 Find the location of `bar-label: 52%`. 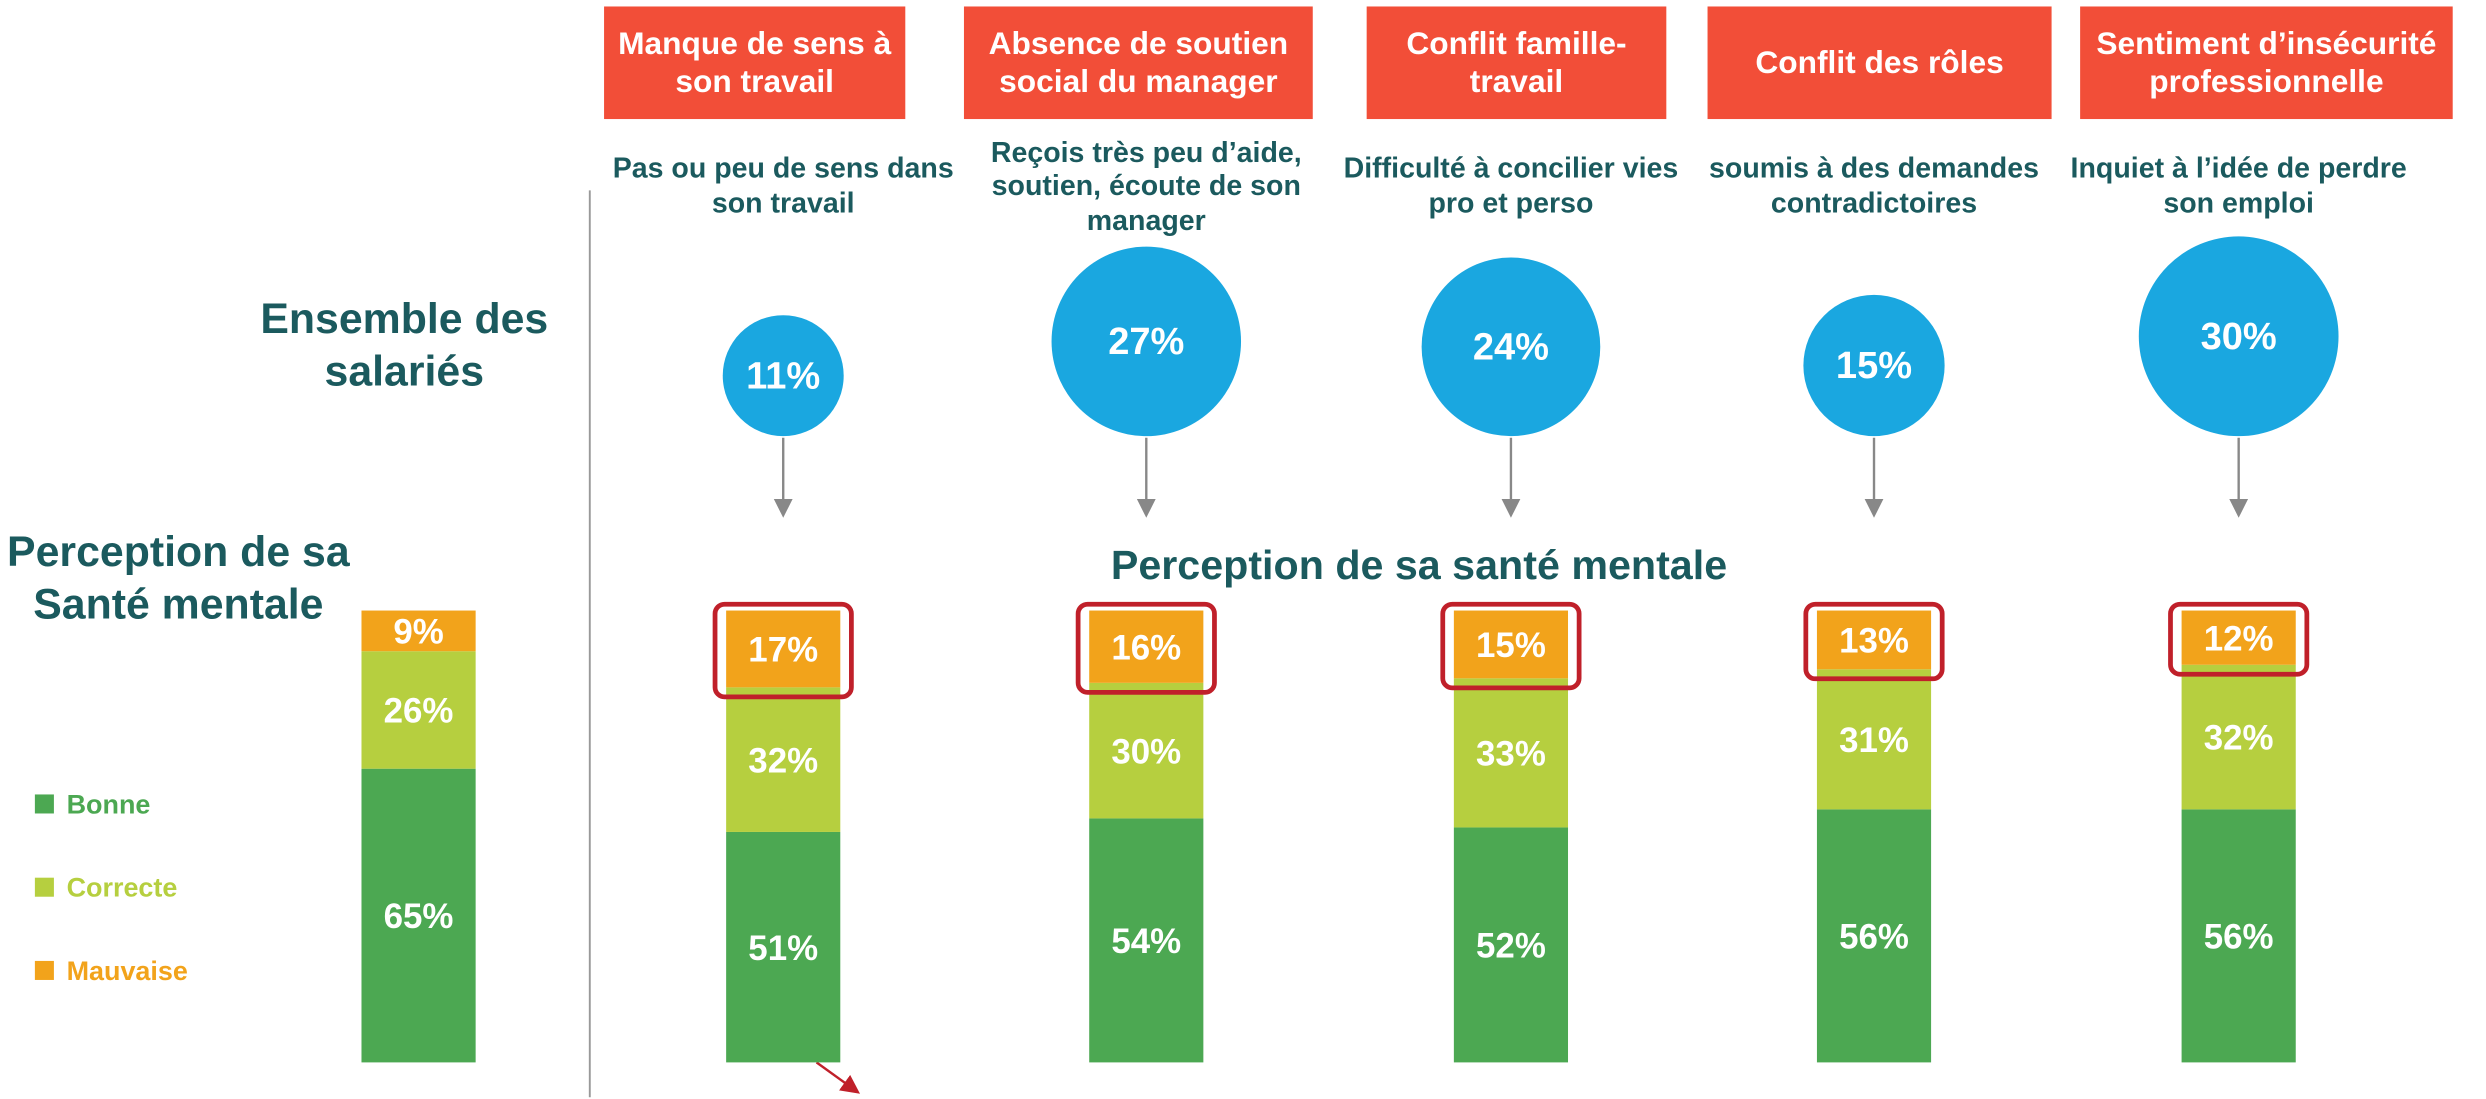

bar-label: 52% is located at coordinates (1511, 946).